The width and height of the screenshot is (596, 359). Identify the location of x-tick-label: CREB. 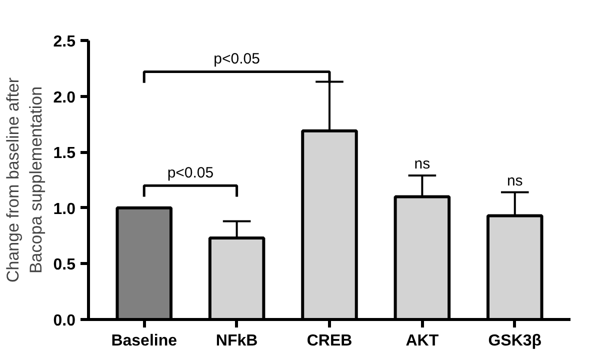
(329, 341).